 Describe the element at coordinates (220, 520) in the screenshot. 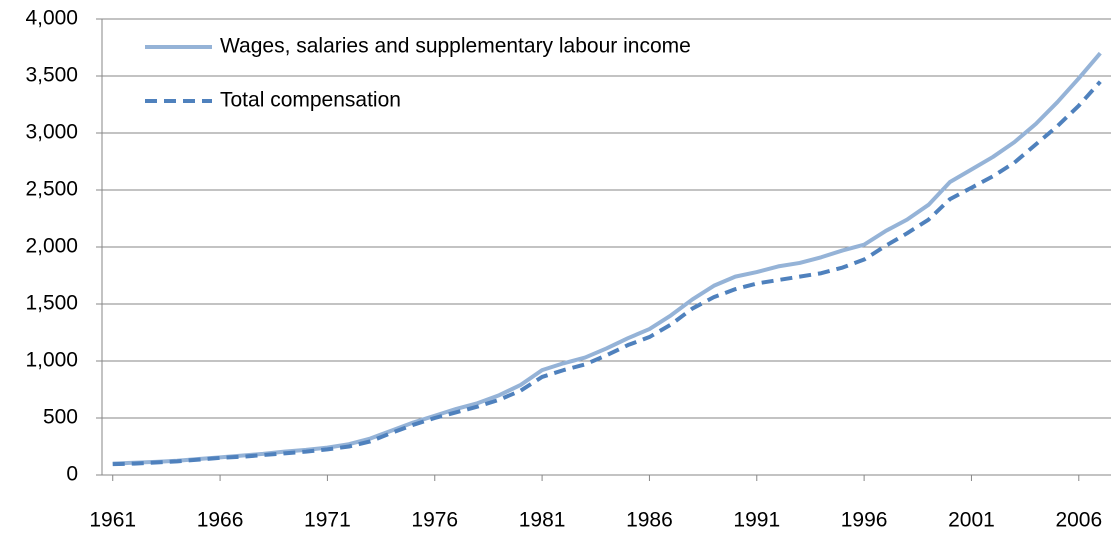

I see `x-tick-label: 1966` at that location.